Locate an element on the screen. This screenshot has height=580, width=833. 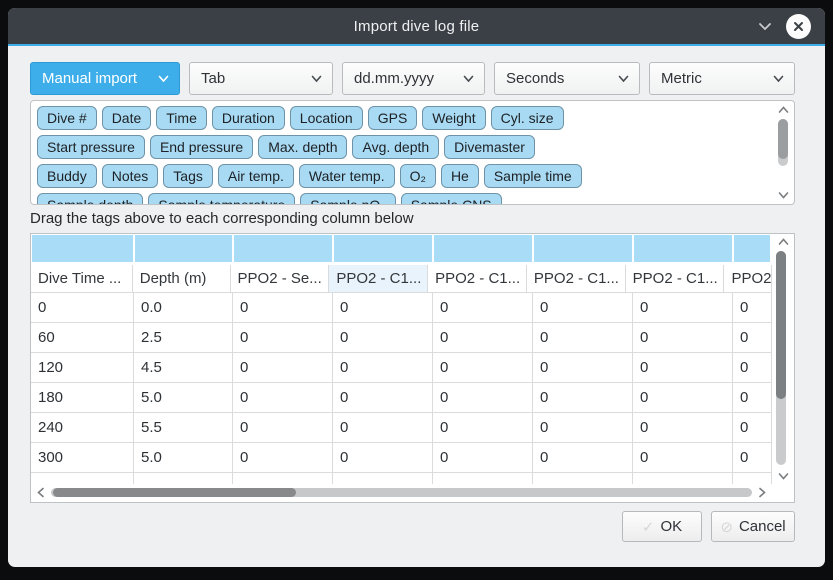
date-format-value: dd.mm.yyyy is located at coordinates (394, 78).